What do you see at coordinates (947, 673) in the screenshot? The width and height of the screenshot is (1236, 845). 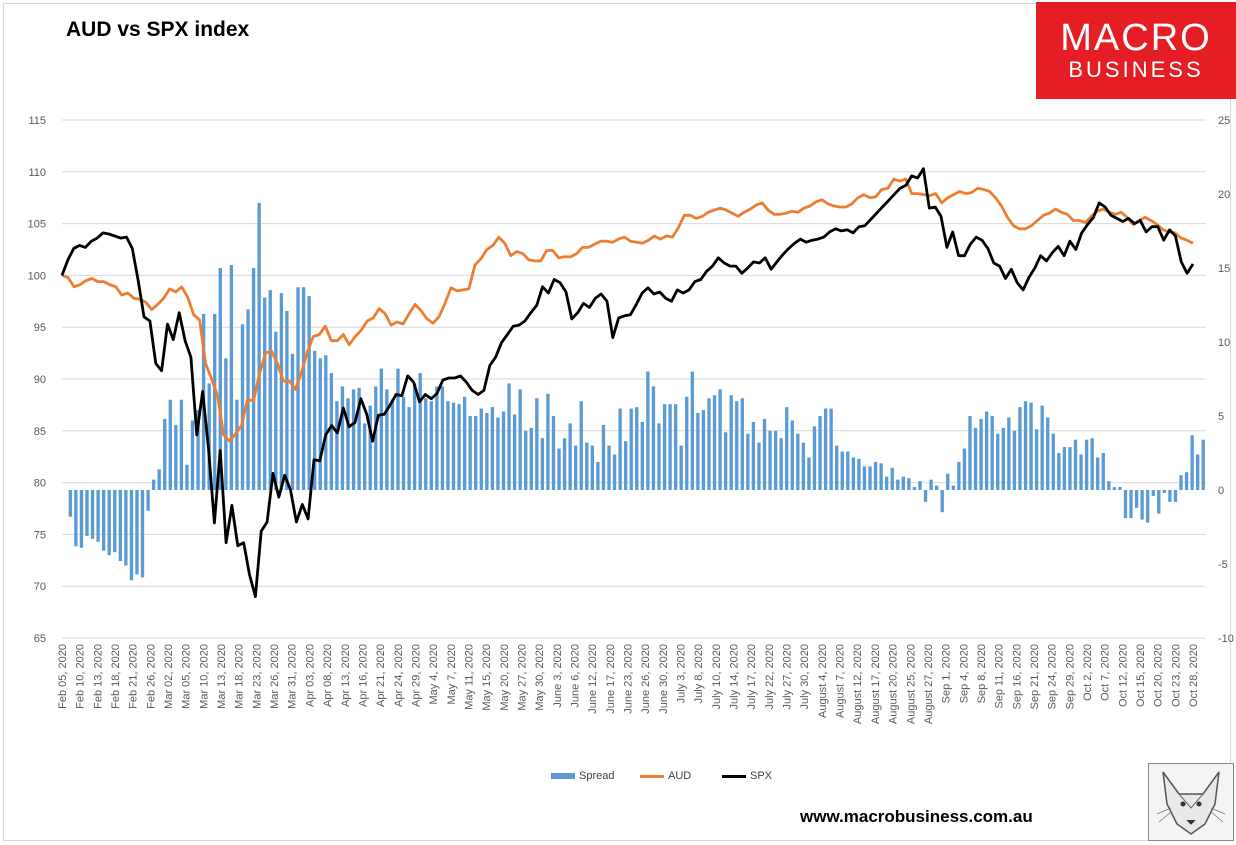 I see `x-axis-date-label: Sep 1, 2020` at bounding box center [947, 673].